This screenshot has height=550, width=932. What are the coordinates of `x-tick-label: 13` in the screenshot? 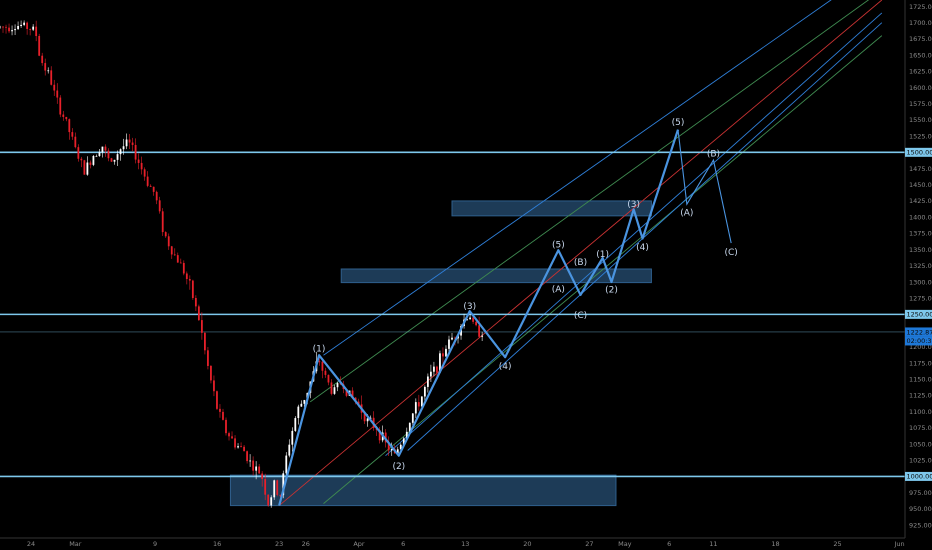 It's located at (465, 544).